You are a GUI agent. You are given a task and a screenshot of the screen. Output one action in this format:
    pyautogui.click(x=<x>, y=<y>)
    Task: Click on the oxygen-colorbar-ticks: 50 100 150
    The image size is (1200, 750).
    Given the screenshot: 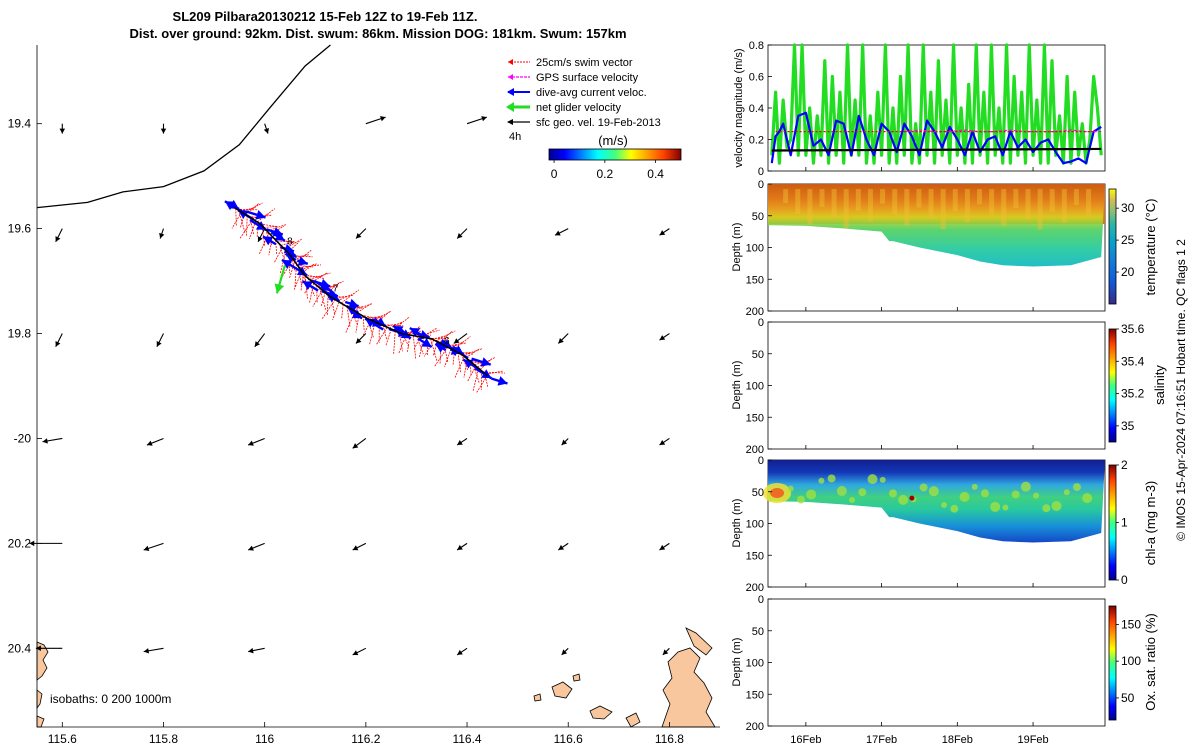 What is the action you would take?
    pyautogui.click(x=1128, y=661)
    